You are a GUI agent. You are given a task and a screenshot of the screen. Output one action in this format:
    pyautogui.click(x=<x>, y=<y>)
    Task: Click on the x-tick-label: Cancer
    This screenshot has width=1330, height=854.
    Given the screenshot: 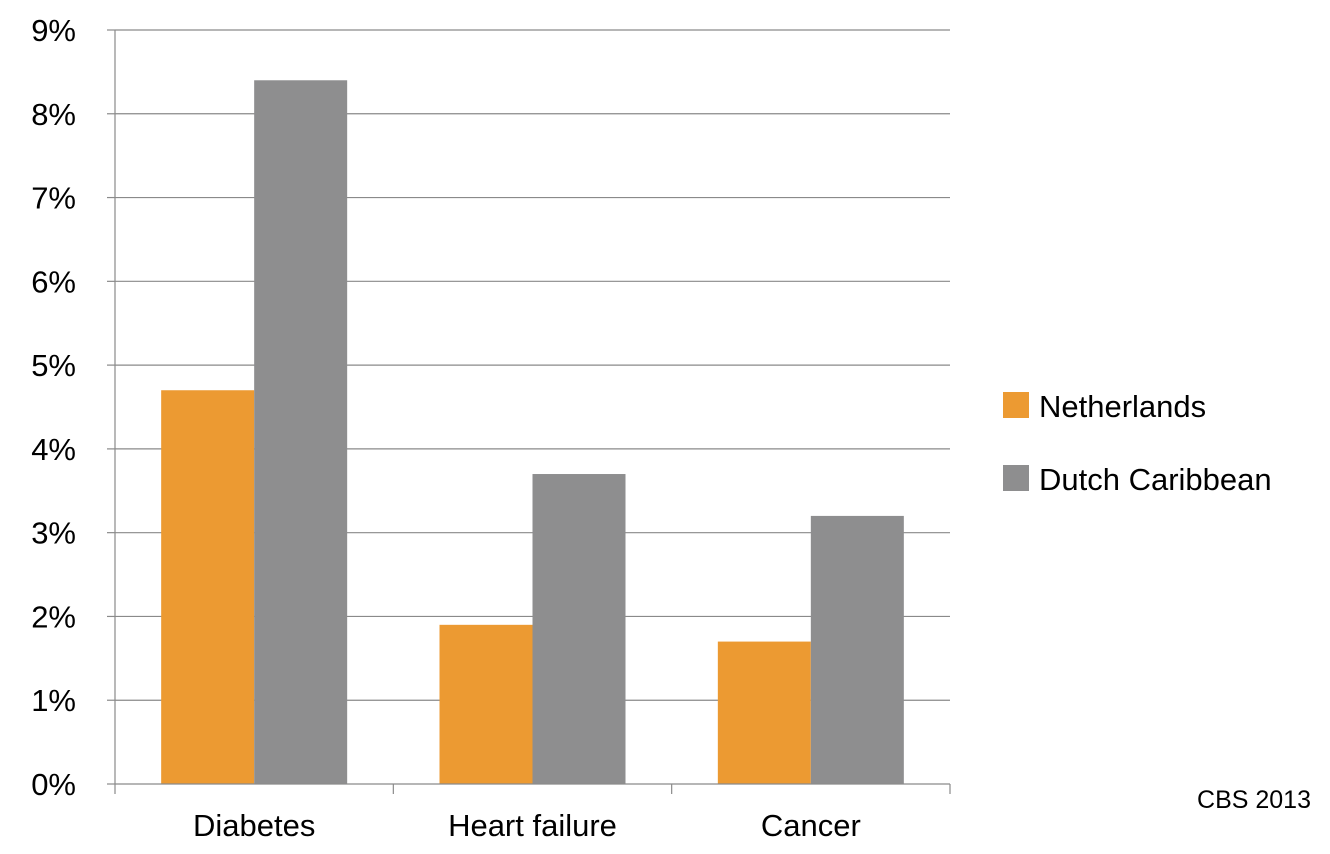 What is the action you would take?
    pyautogui.click(x=811, y=825)
    